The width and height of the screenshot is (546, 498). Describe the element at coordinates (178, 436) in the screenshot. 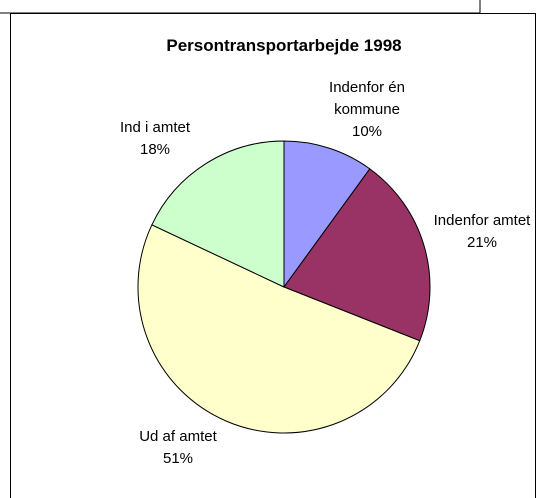

I see `category-label: Ud af amtet` at that location.